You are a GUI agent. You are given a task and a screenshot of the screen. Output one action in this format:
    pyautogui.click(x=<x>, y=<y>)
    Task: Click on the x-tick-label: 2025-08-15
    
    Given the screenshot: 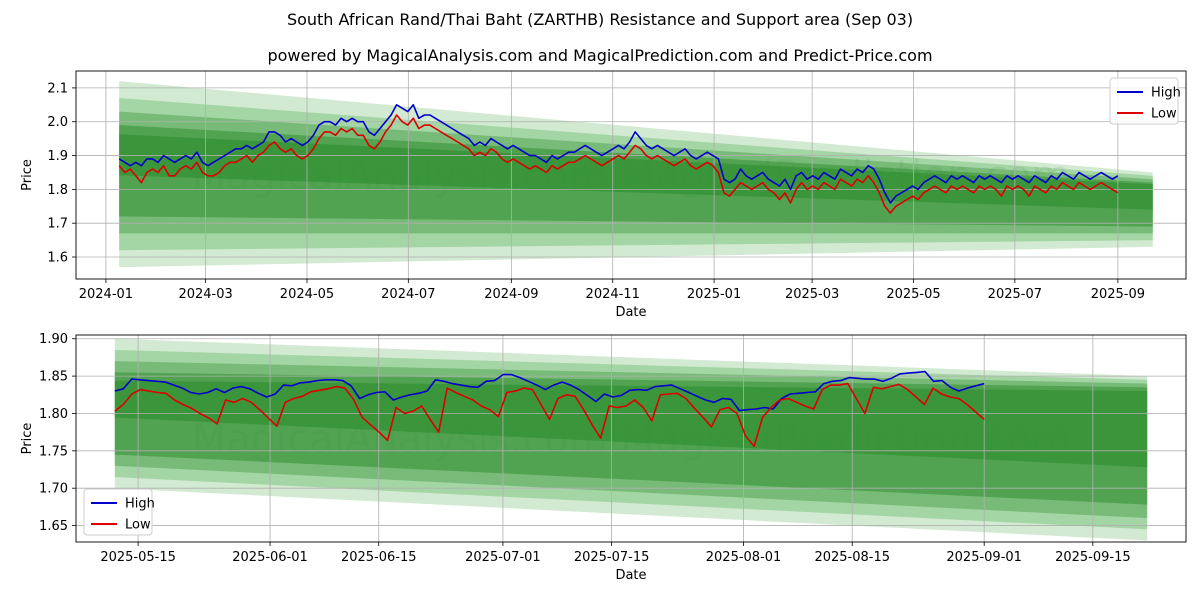 What is the action you would take?
    pyautogui.click(x=852, y=557)
    